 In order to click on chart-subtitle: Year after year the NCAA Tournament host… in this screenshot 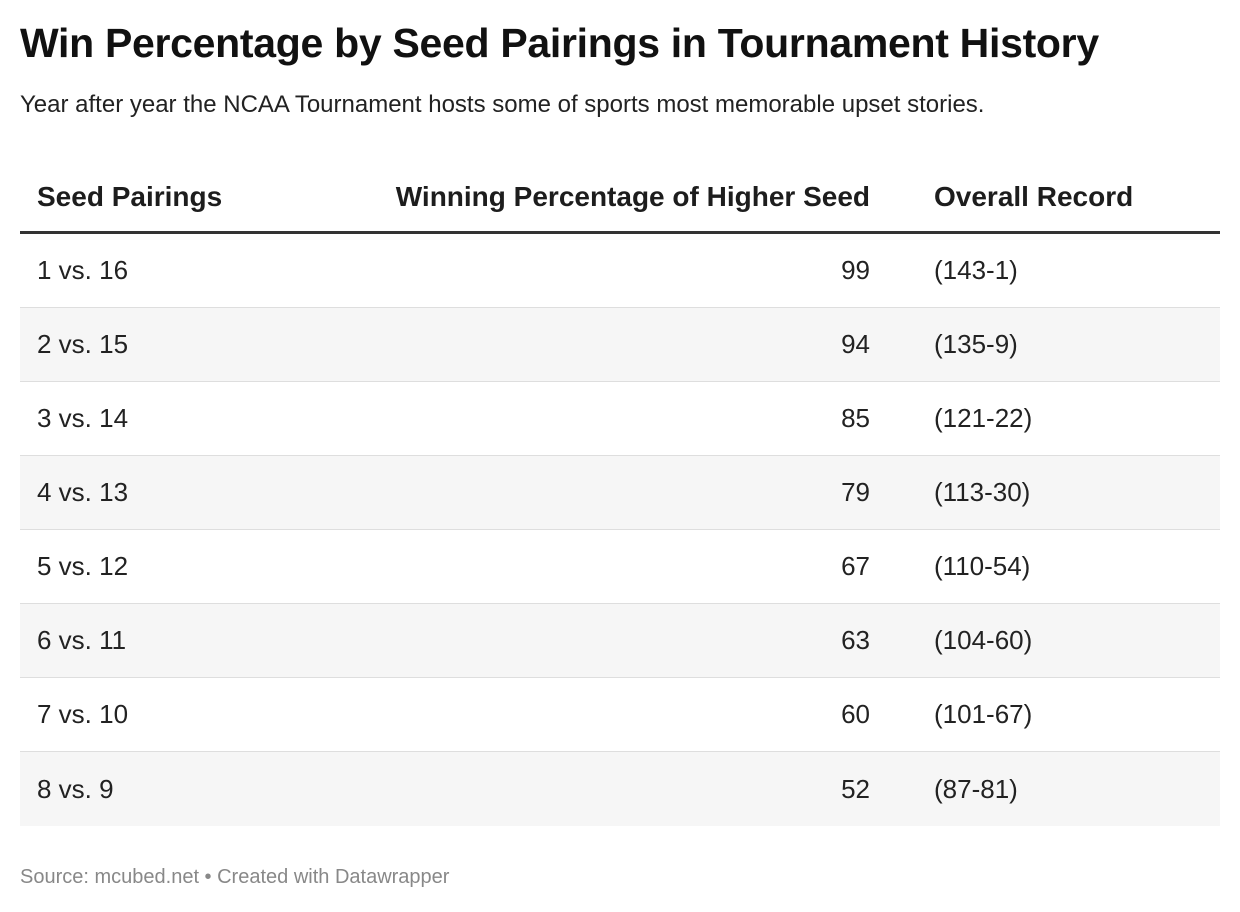, I will do `click(502, 104)`.